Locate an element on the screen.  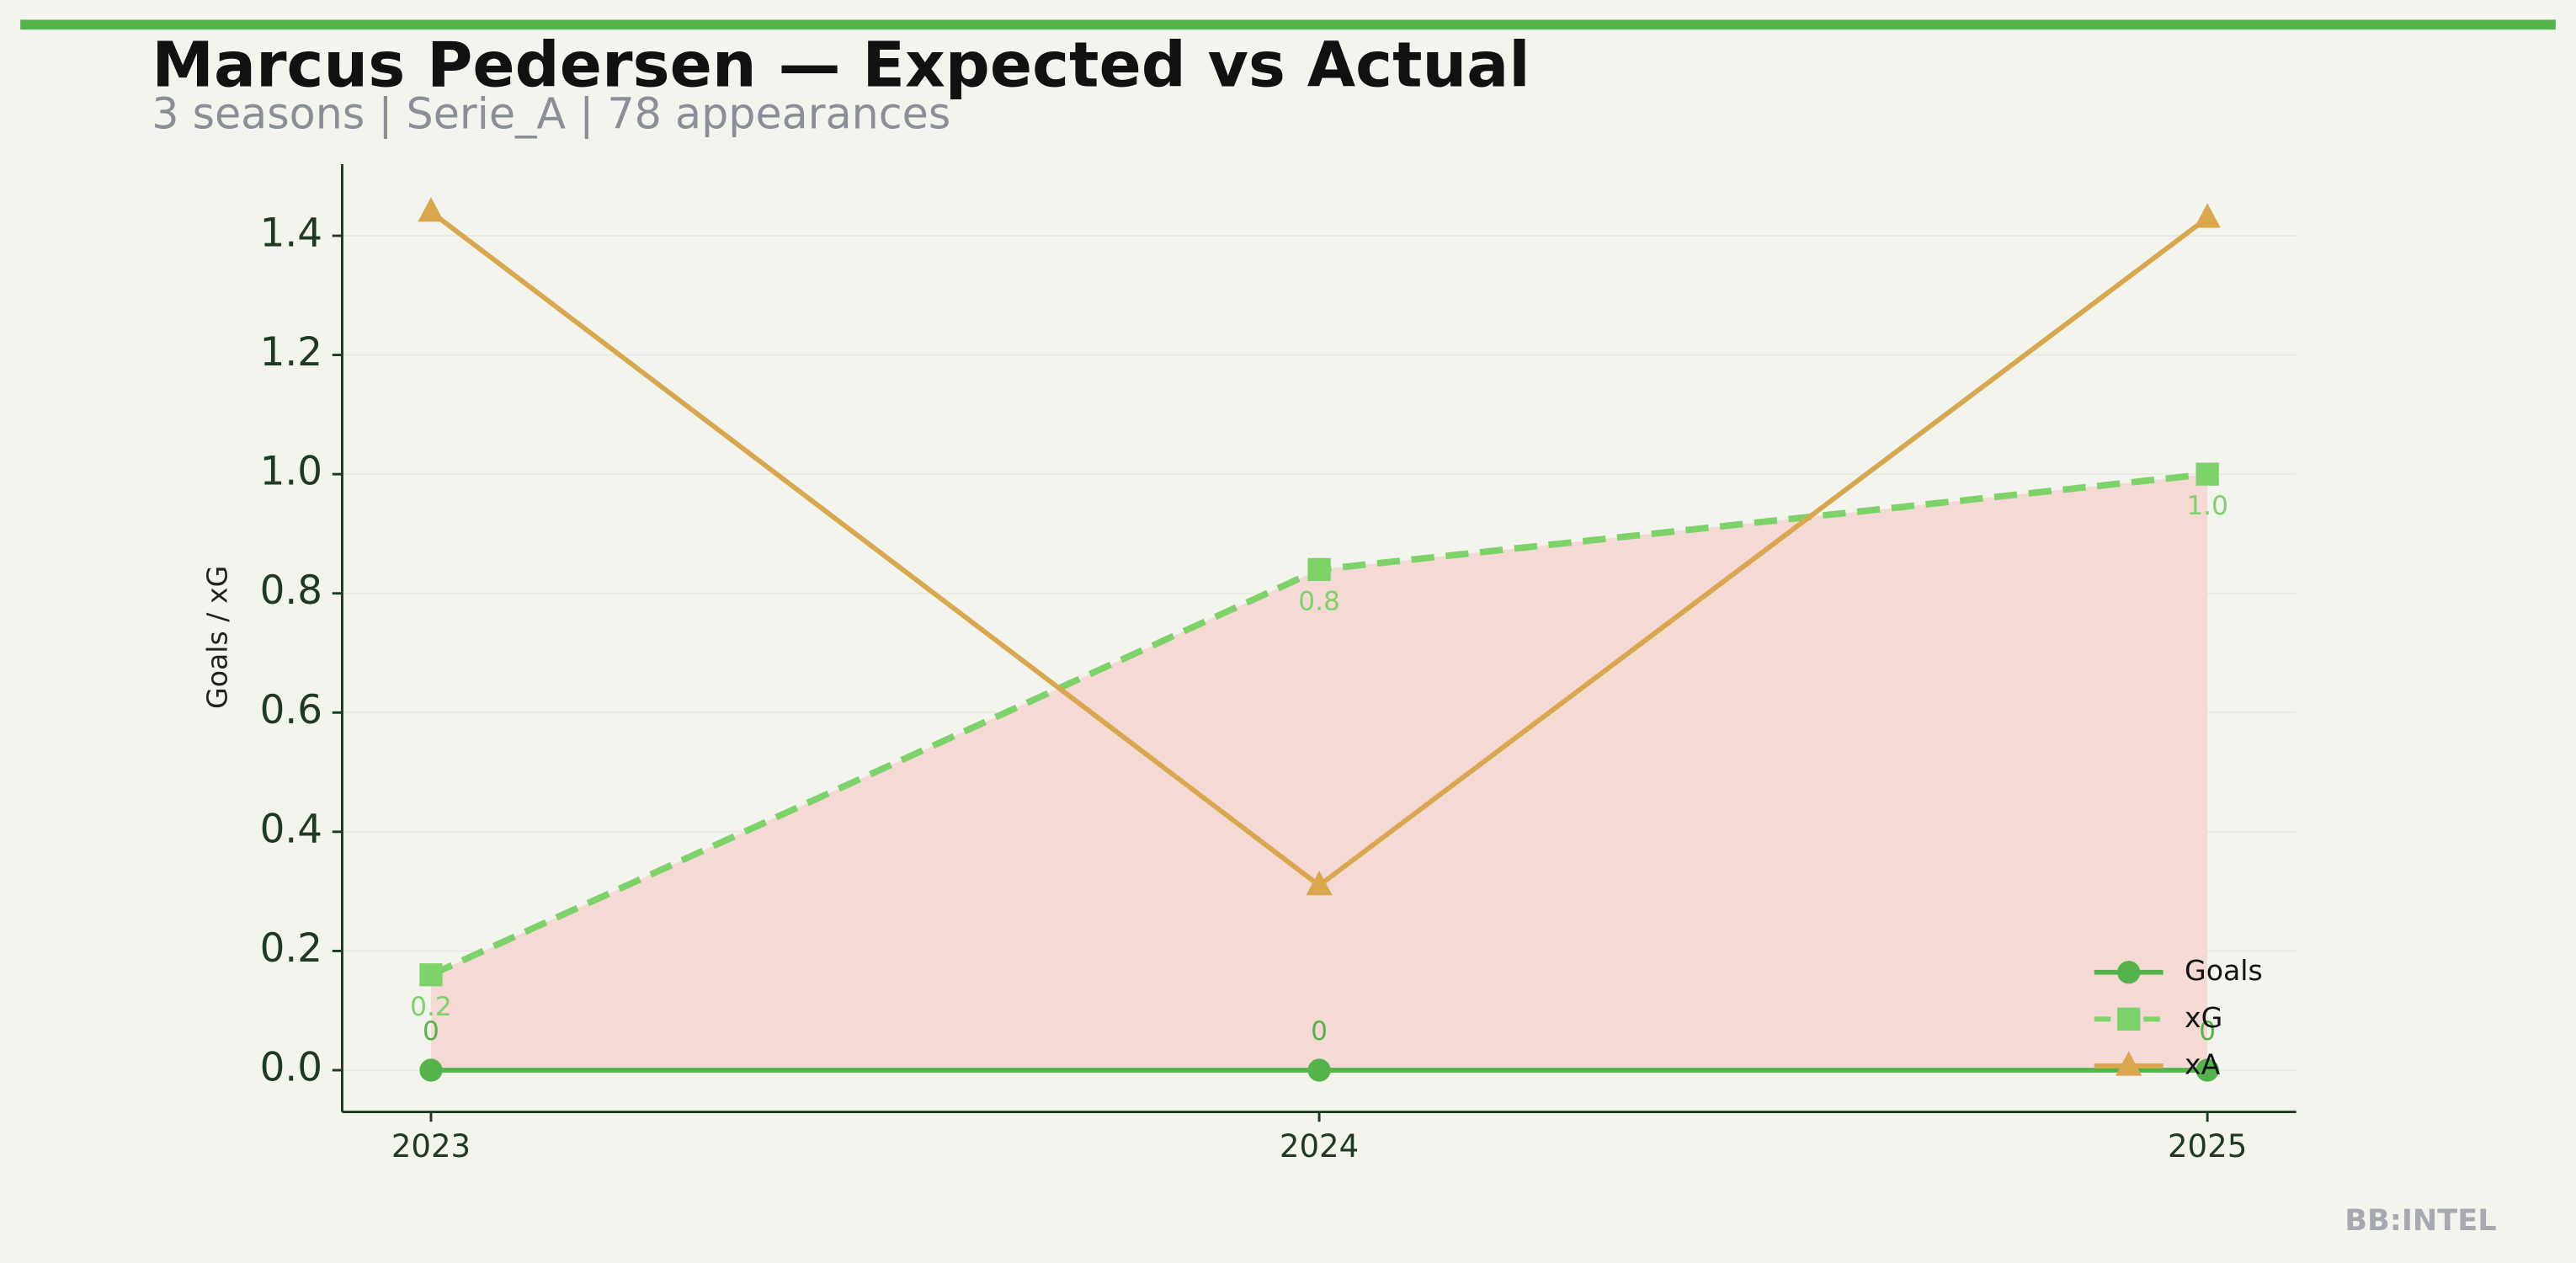
y-axis-label: Goals / xG is located at coordinates (217, 637).